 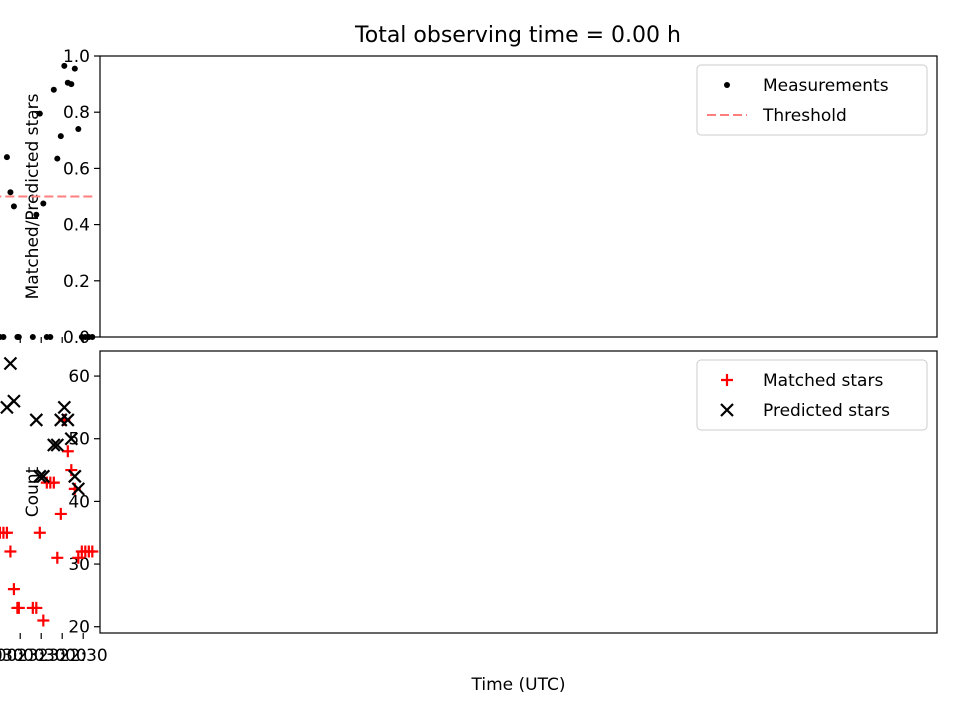 I want to click on legend-label: Threshold, so click(x=804, y=116).